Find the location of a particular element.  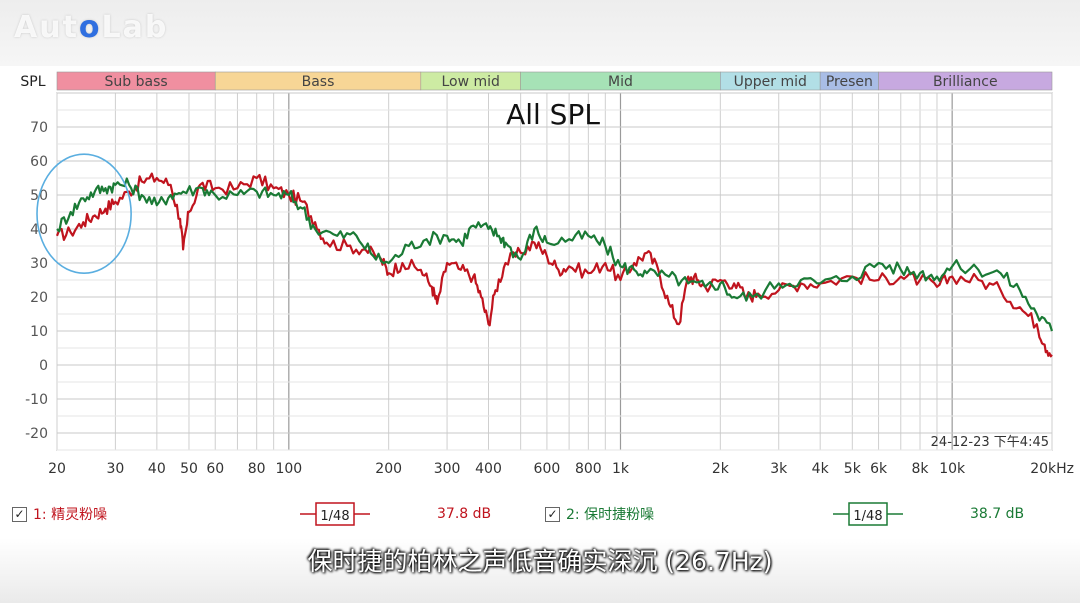

series-1-level: 37.8 dB is located at coordinates (464, 514).